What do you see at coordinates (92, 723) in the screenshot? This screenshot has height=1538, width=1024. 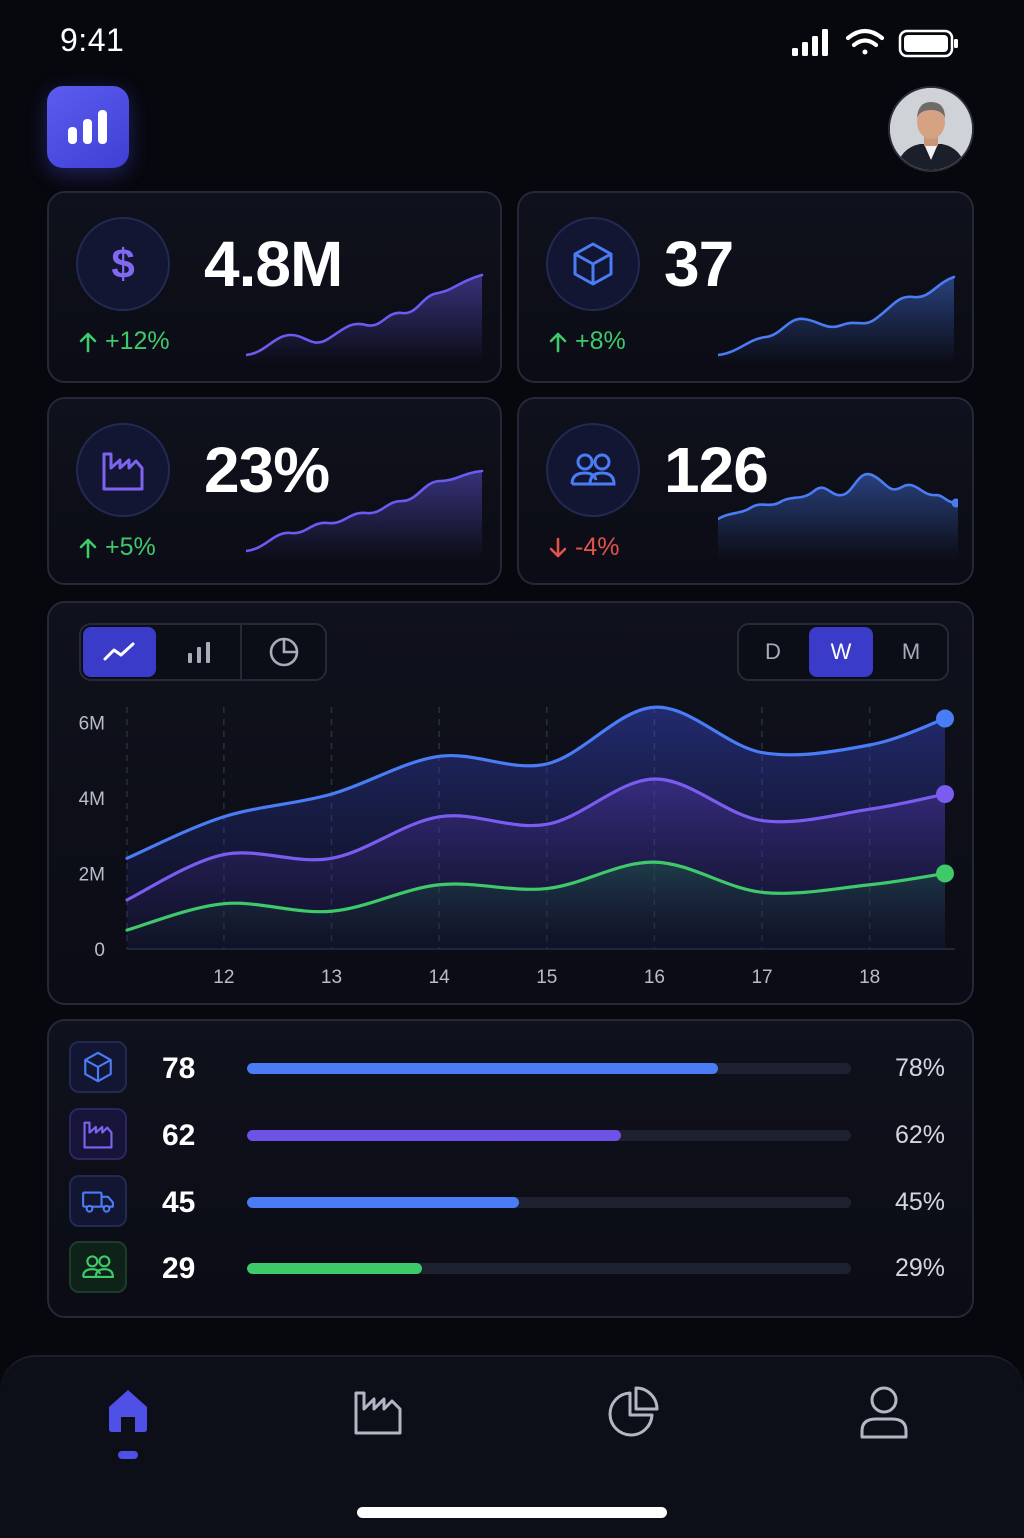 I see `y-tick-label: 6M` at bounding box center [92, 723].